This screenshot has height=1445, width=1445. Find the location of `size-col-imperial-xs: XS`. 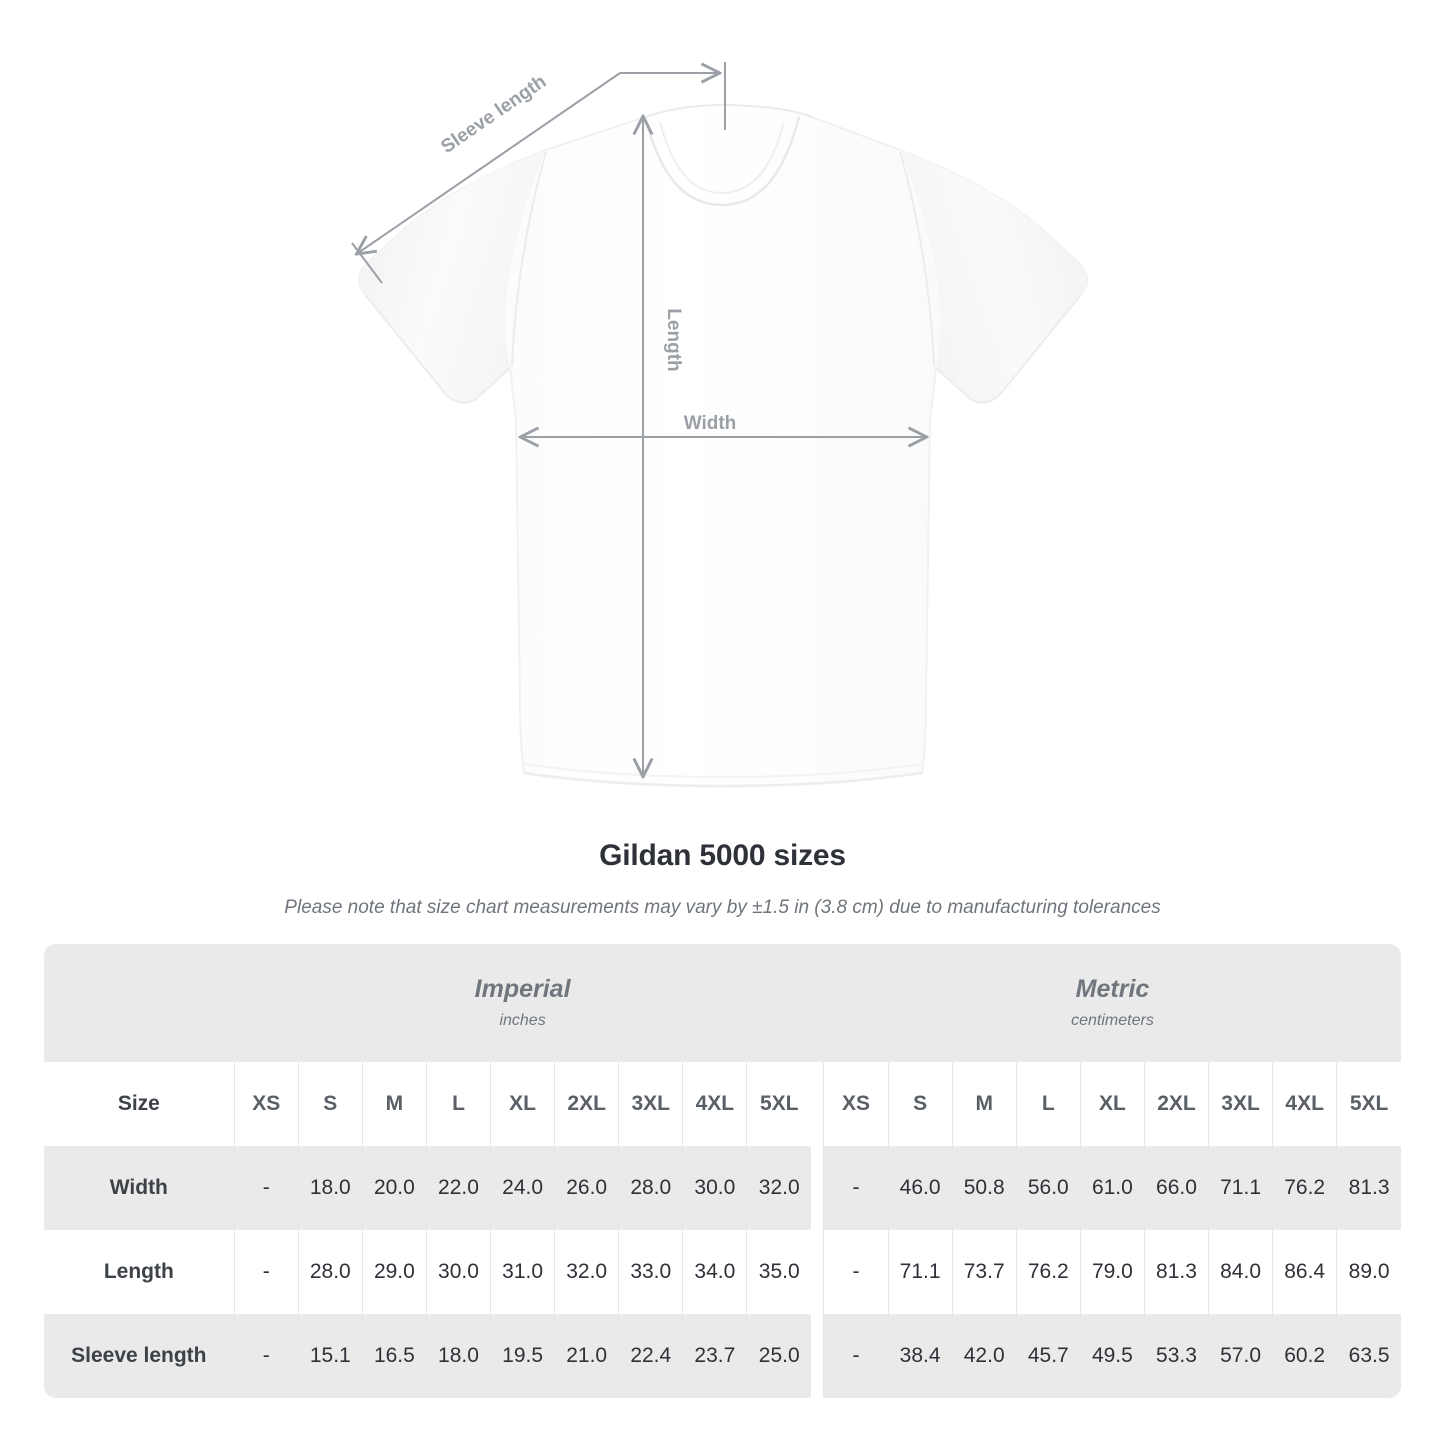

size-col-imperial-xs: XS is located at coordinates (266, 1104).